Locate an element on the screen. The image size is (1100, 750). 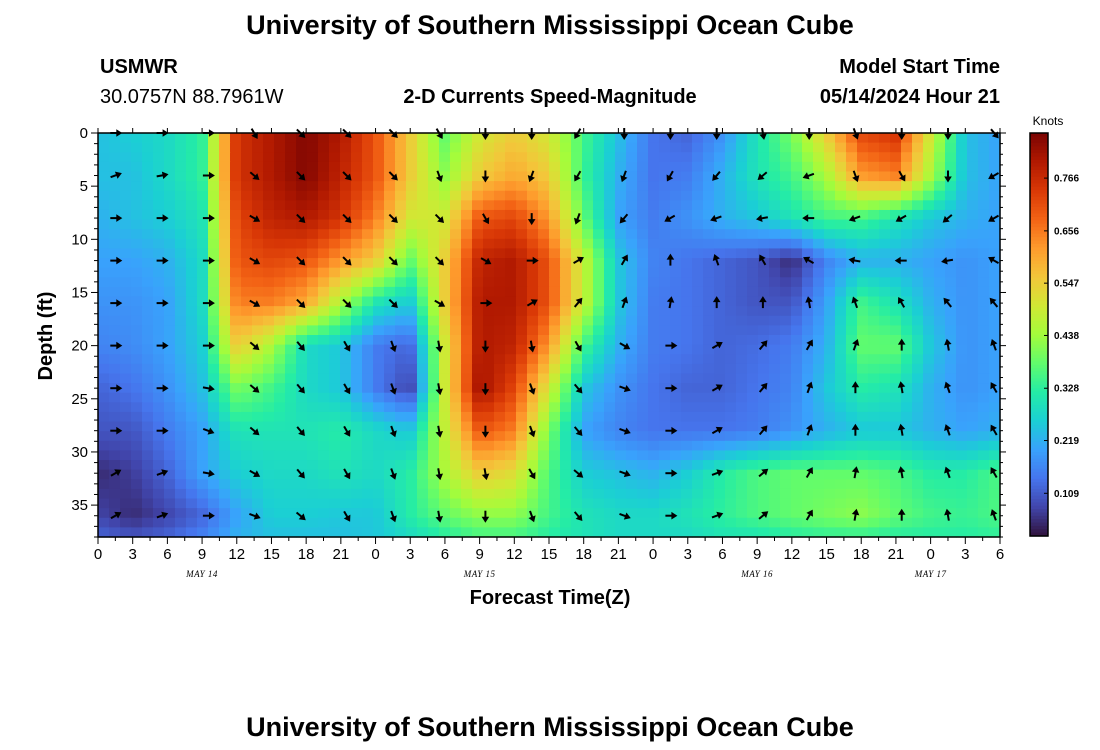
y-tick-label: 10 is located at coordinates (79, 239).